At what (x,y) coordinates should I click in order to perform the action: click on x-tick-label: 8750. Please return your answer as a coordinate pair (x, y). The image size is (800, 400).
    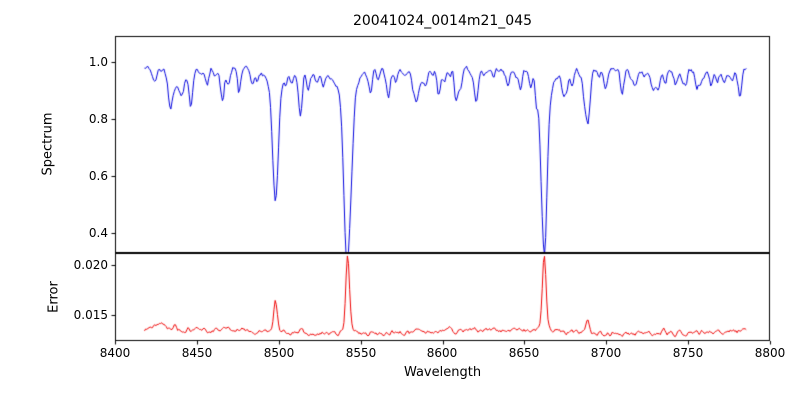
    Looking at the image, I should click on (688, 353).